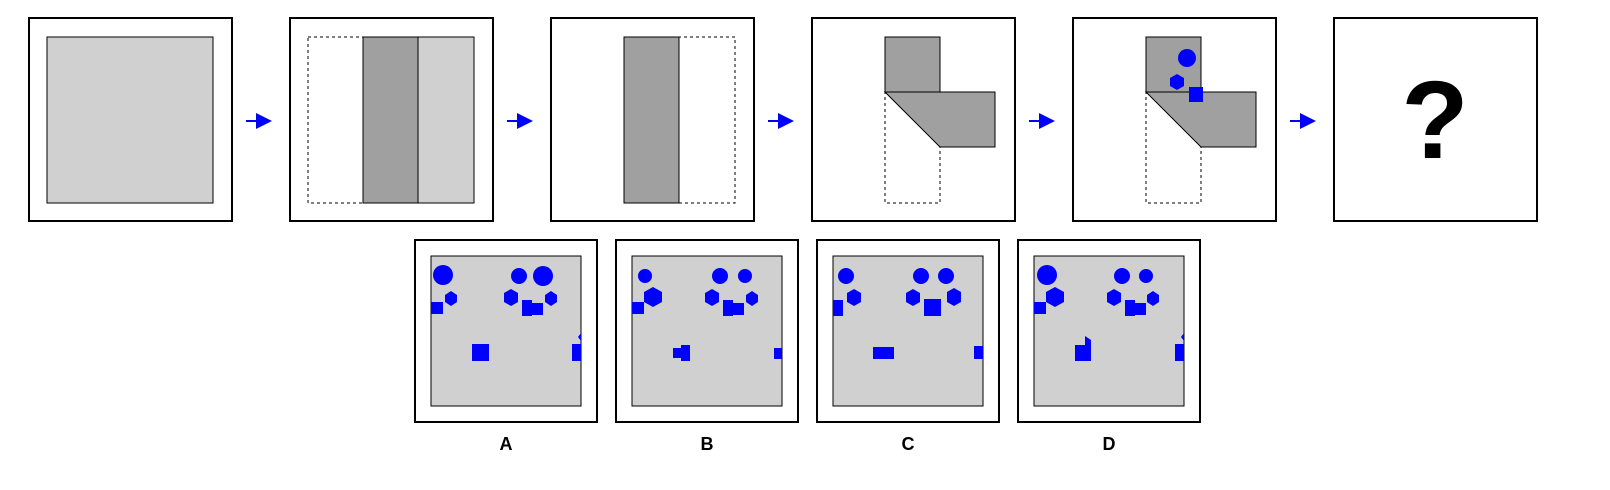 The height and width of the screenshot is (490, 1610). What do you see at coordinates (908, 444) in the screenshot?
I see `option-label: C` at bounding box center [908, 444].